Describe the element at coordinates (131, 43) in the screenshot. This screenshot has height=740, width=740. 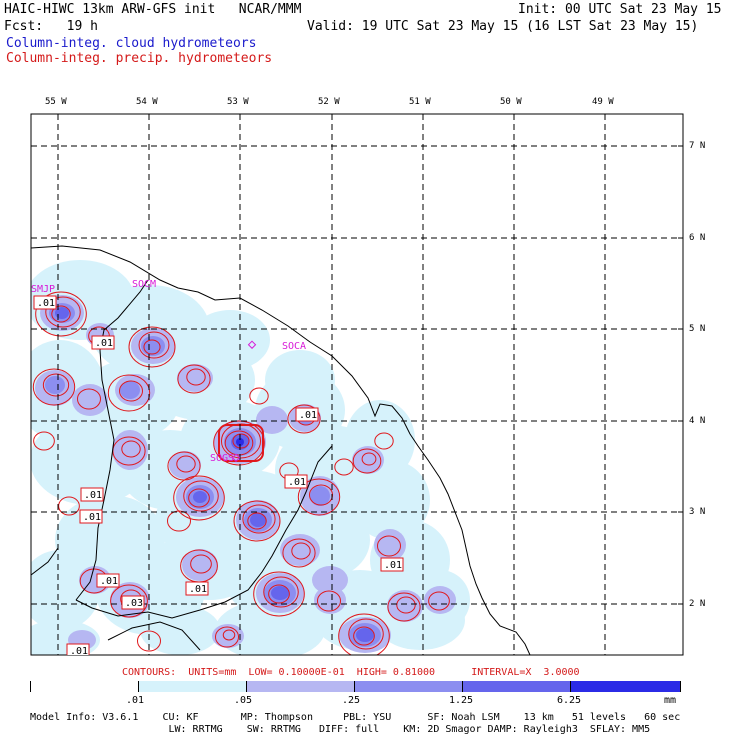
I see `cloud-field-label: Column-integ. cloud hydrometeors` at that location.